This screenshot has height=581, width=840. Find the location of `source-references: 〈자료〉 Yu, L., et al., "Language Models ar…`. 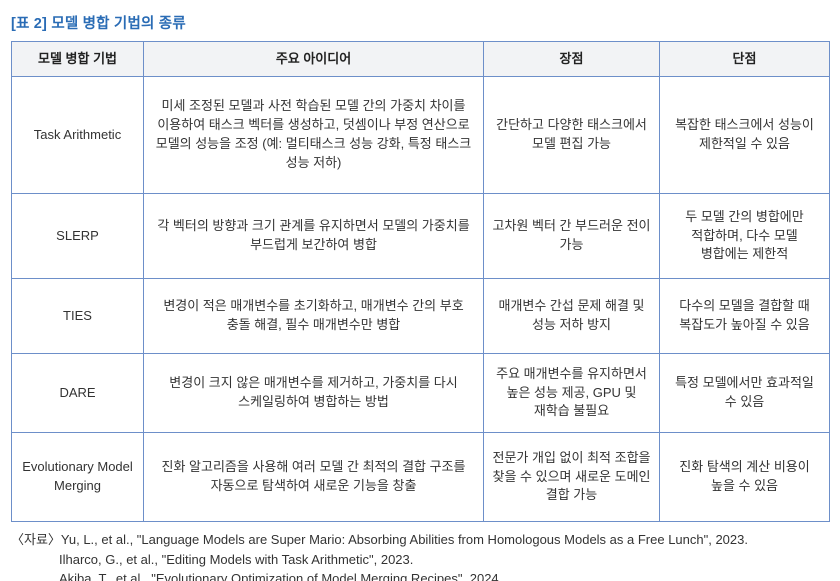

source-references: 〈자료〉 Yu, L., et al., "Language Models ar… is located at coordinates (420, 555).